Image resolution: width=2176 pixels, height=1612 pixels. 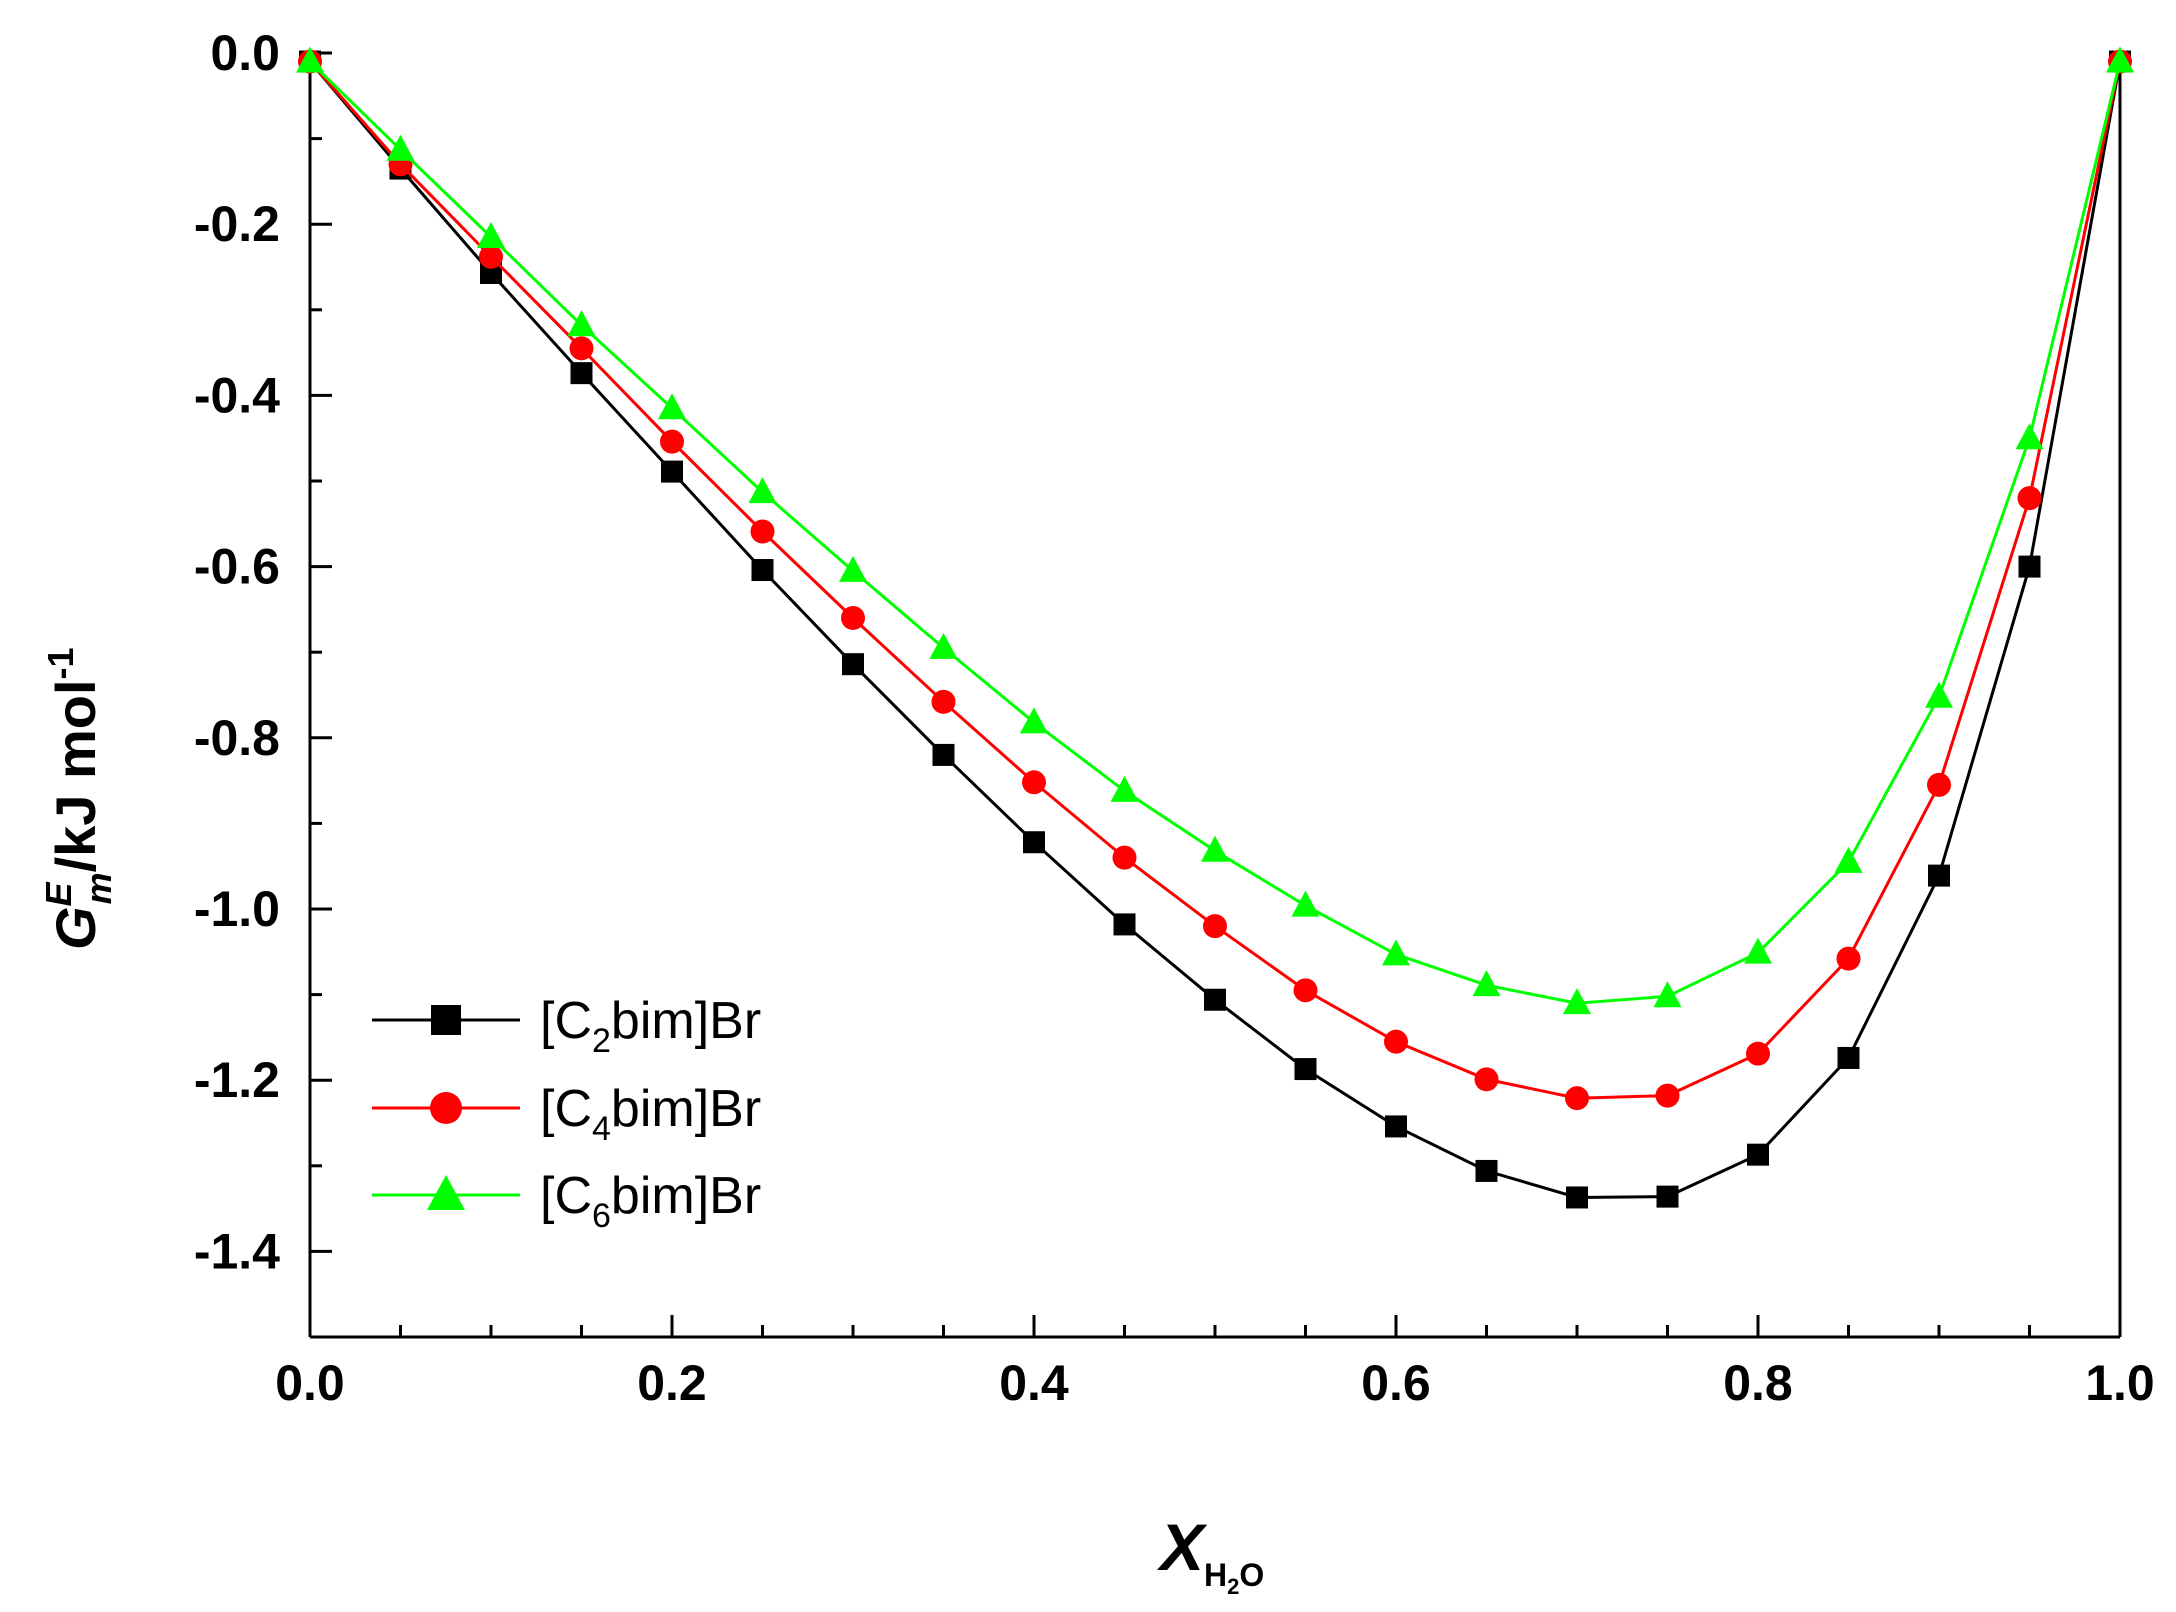 I want to click on legend: [C2bim]Br [C4bim]Br [C6bim]Br, so click(x=566, y=1113).